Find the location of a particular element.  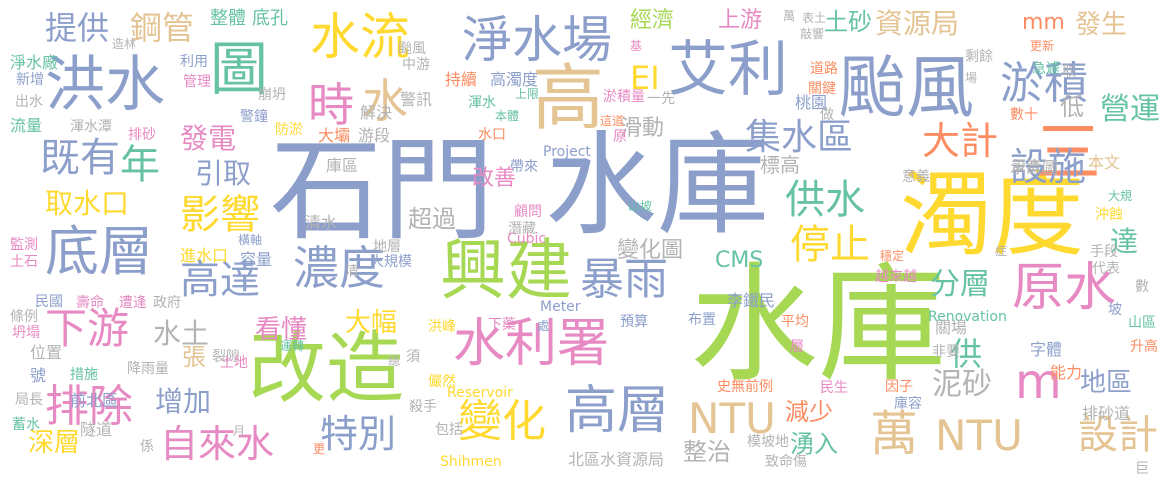

word: 關場 is located at coordinates (951, 327).